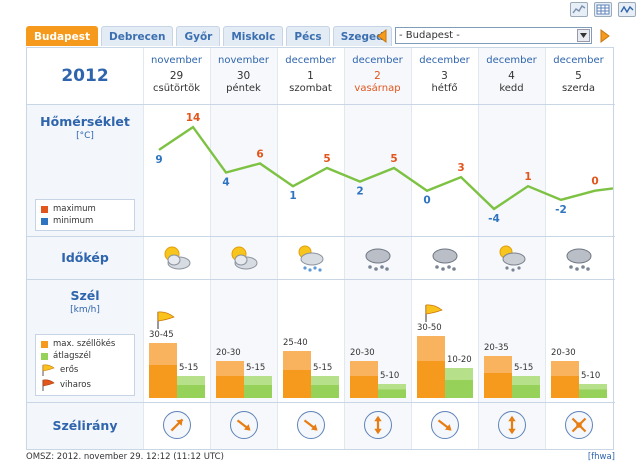 The image size is (640, 475). Describe the element at coordinates (382, 35) in the screenshot. I see `previous-city-arrow-icon` at that location.